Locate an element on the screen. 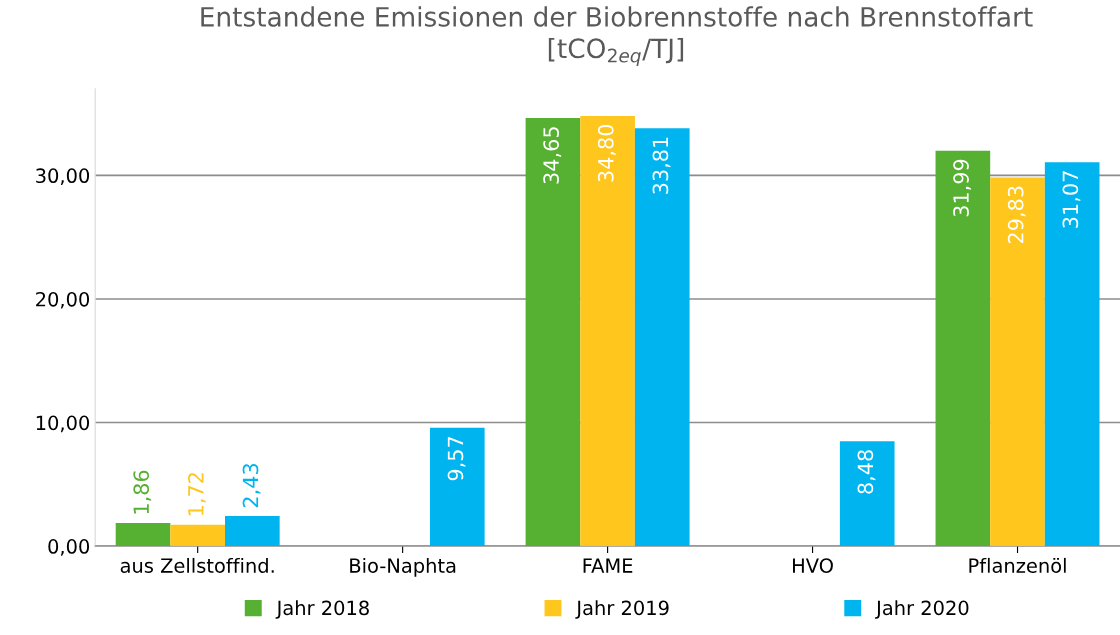 The width and height of the screenshot is (1120, 635). chart-title: Entstandene Emissionen der Biobrennstoffe nach Brennstoffart [tCO$_{2eq}$/TJ] is located at coordinates (617, 36).